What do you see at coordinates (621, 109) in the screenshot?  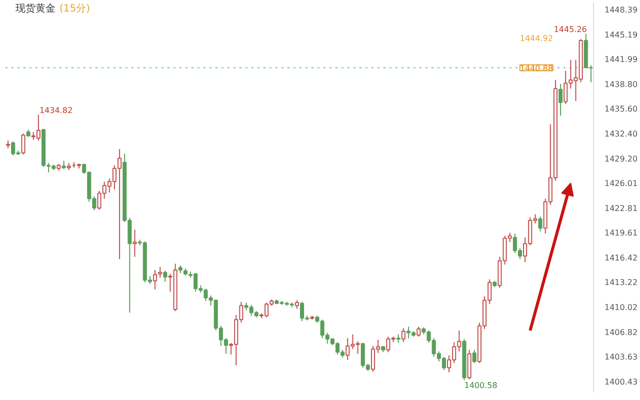 I see `y-tick-label: 1435.60` at bounding box center [621, 109].